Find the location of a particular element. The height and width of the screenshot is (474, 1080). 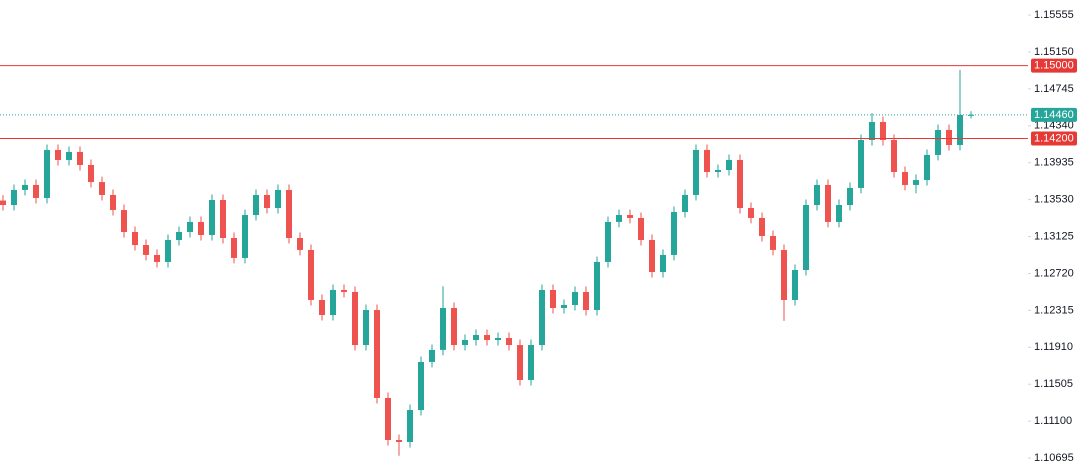

y-tick-label: 1.13125 is located at coordinates (1054, 236).